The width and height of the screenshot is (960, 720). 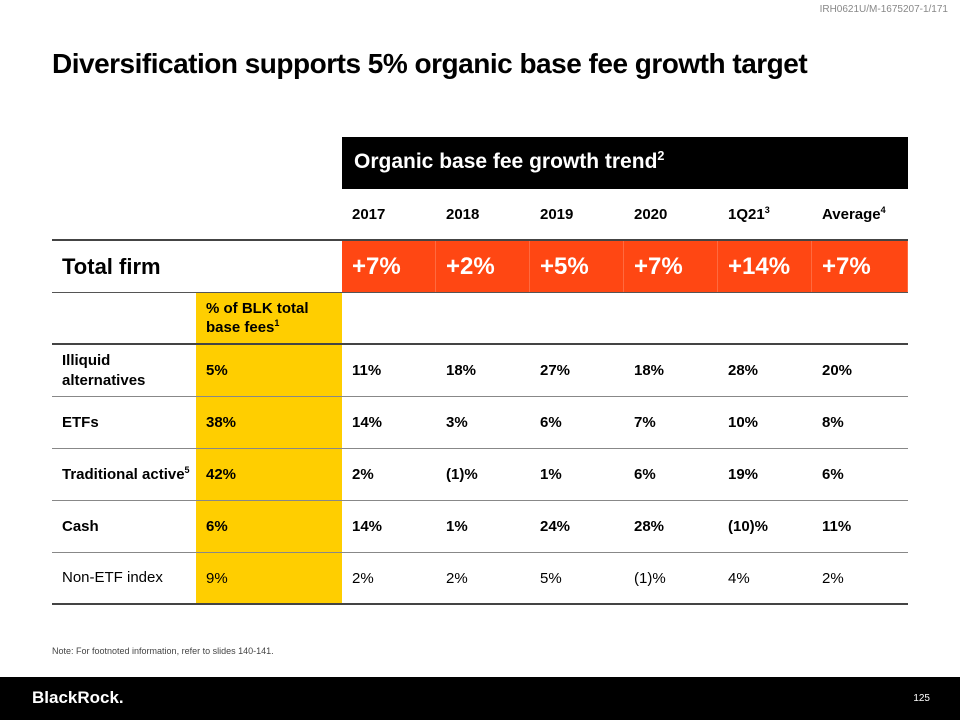 I want to click on growth-value: 10%, so click(x=765, y=422).